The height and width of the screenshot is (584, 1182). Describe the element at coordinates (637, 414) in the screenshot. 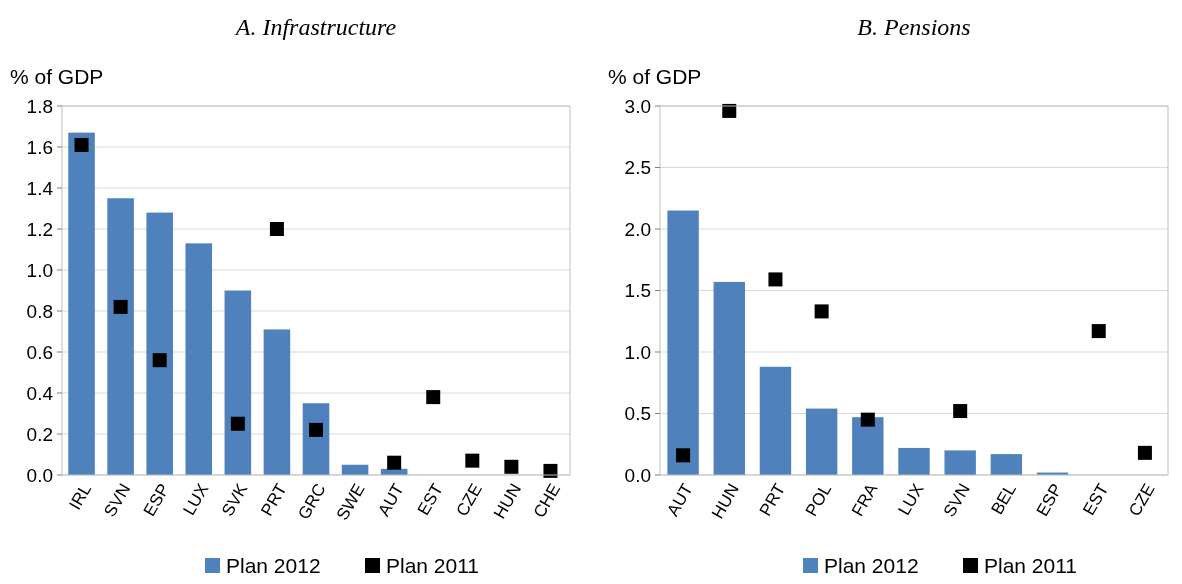

I see `y-tick-label: 0.5` at that location.